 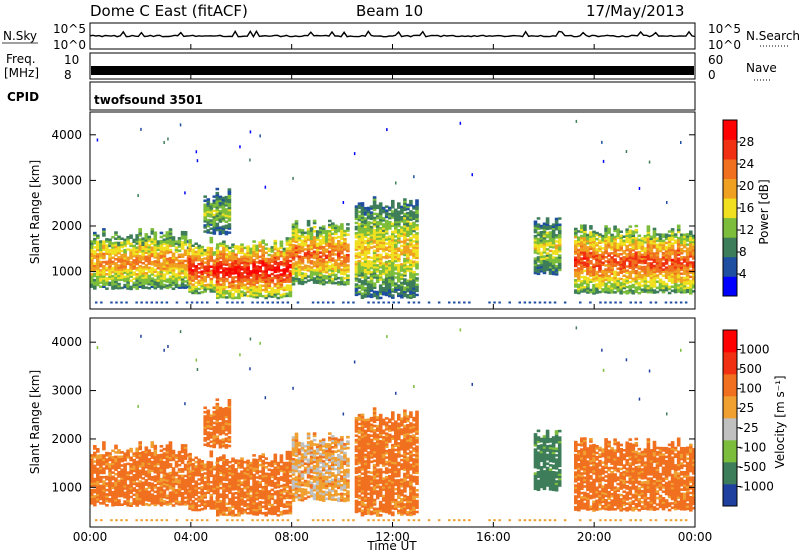 What do you see at coordinates (389, 11) in the screenshot?
I see `beam-title: Beam 10` at bounding box center [389, 11].